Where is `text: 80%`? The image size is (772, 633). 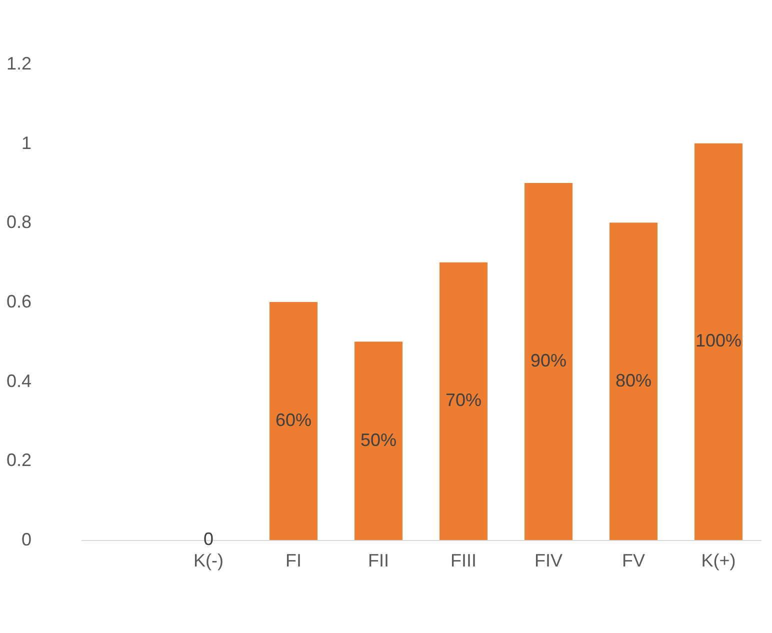
text: 80% is located at coordinates (633, 380).